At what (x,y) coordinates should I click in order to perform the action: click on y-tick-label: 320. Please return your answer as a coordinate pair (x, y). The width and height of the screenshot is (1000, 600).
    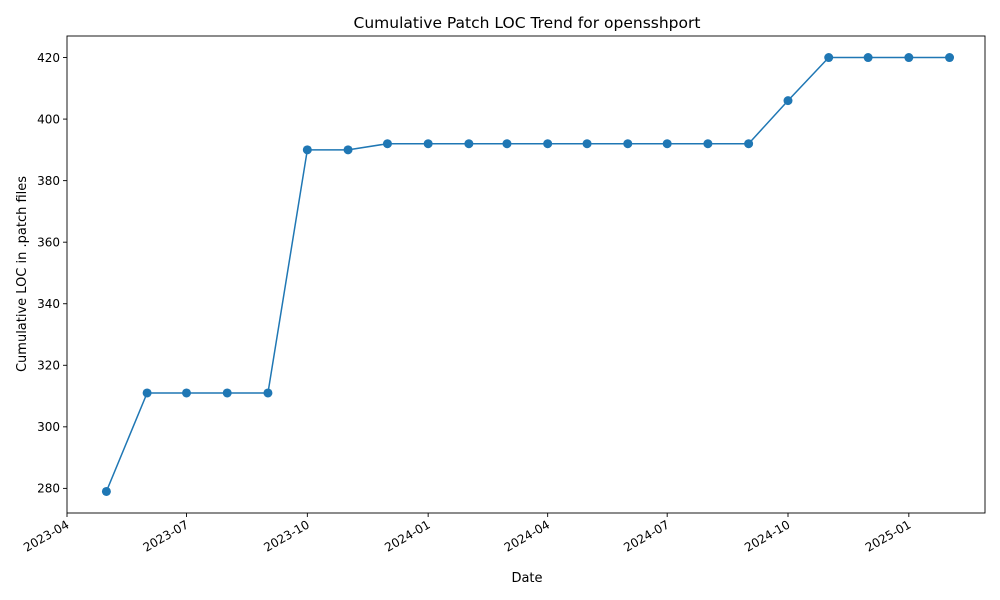
    Looking at the image, I should click on (48, 366).